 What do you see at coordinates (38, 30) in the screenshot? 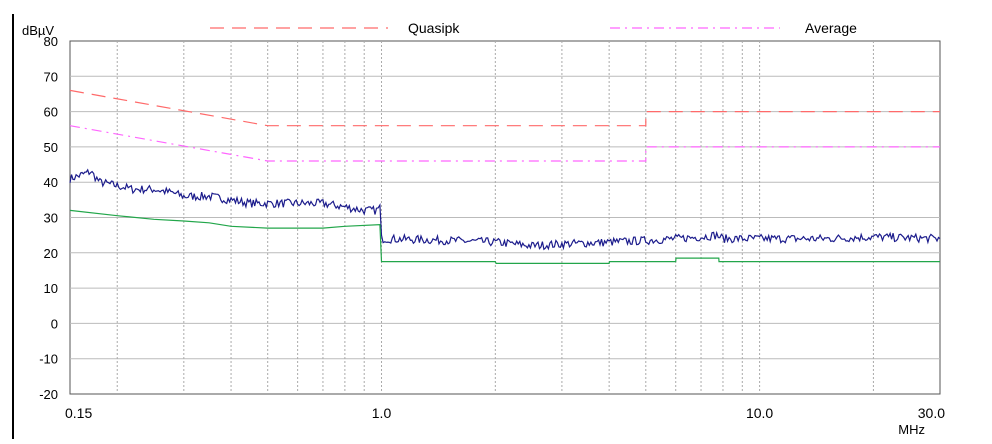
I see `y-axis-label: dBµV` at bounding box center [38, 30].